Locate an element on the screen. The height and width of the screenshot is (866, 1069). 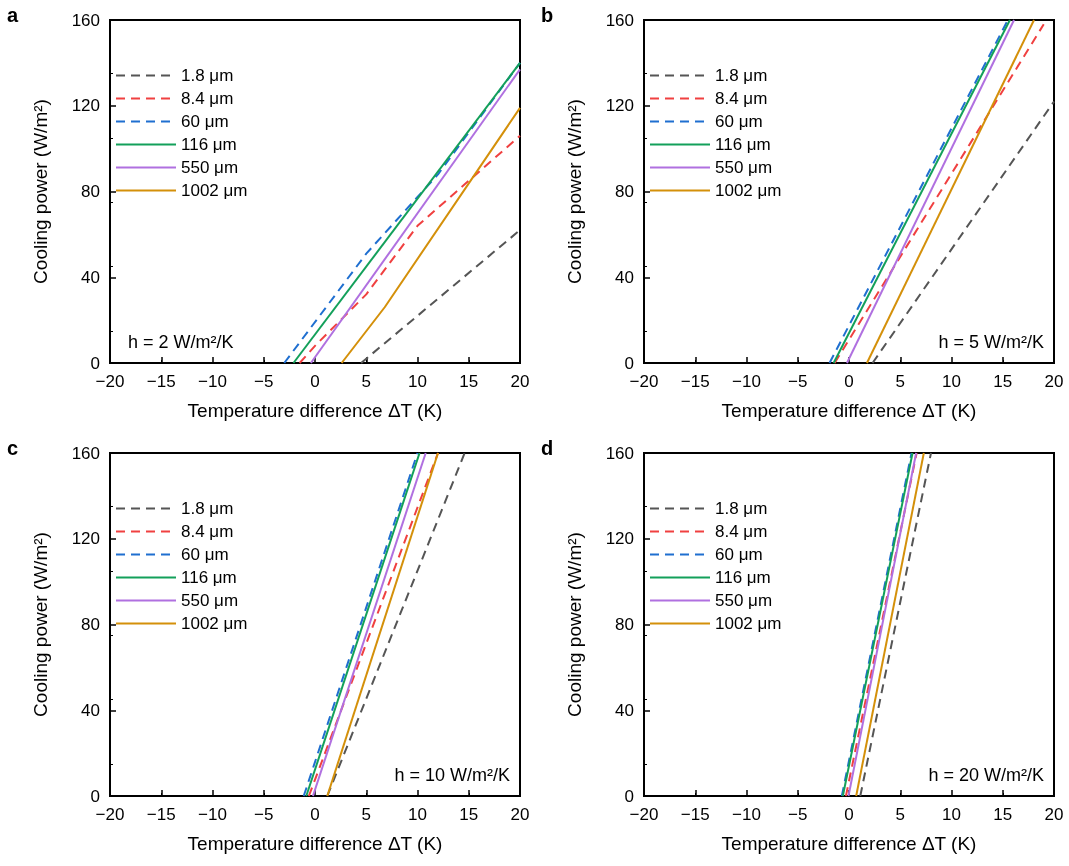
chart-title: b is located at coordinates (547, 15).